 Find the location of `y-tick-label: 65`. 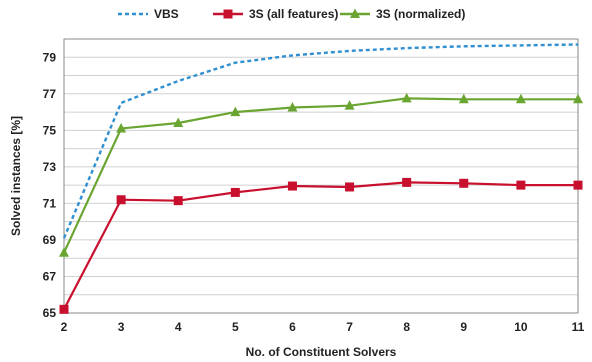

y-tick-label: 65 is located at coordinates (50, 313).